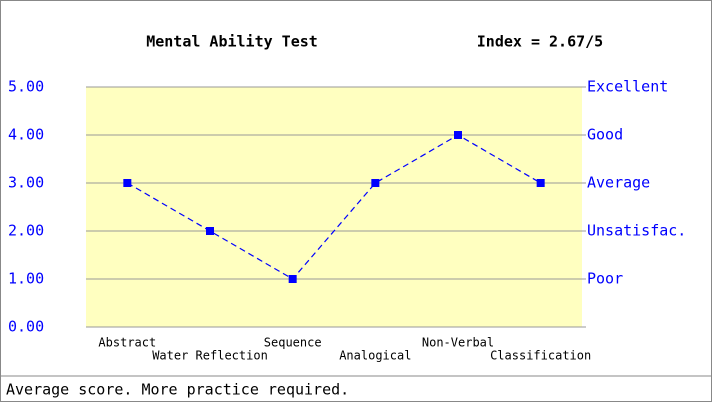 Image resolution: width=712 pixels, height=402 pixels. I want to click on x-tick-label: Sequence, so click(293, 343).